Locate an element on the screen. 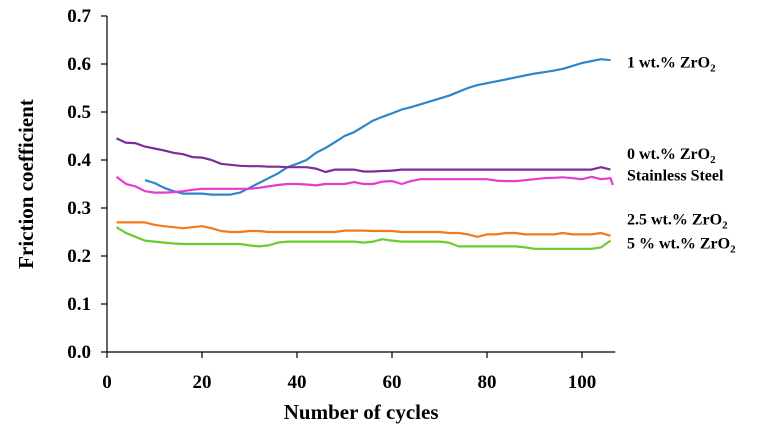  x-tick-label: 20 is located at coordinates (202, 382).